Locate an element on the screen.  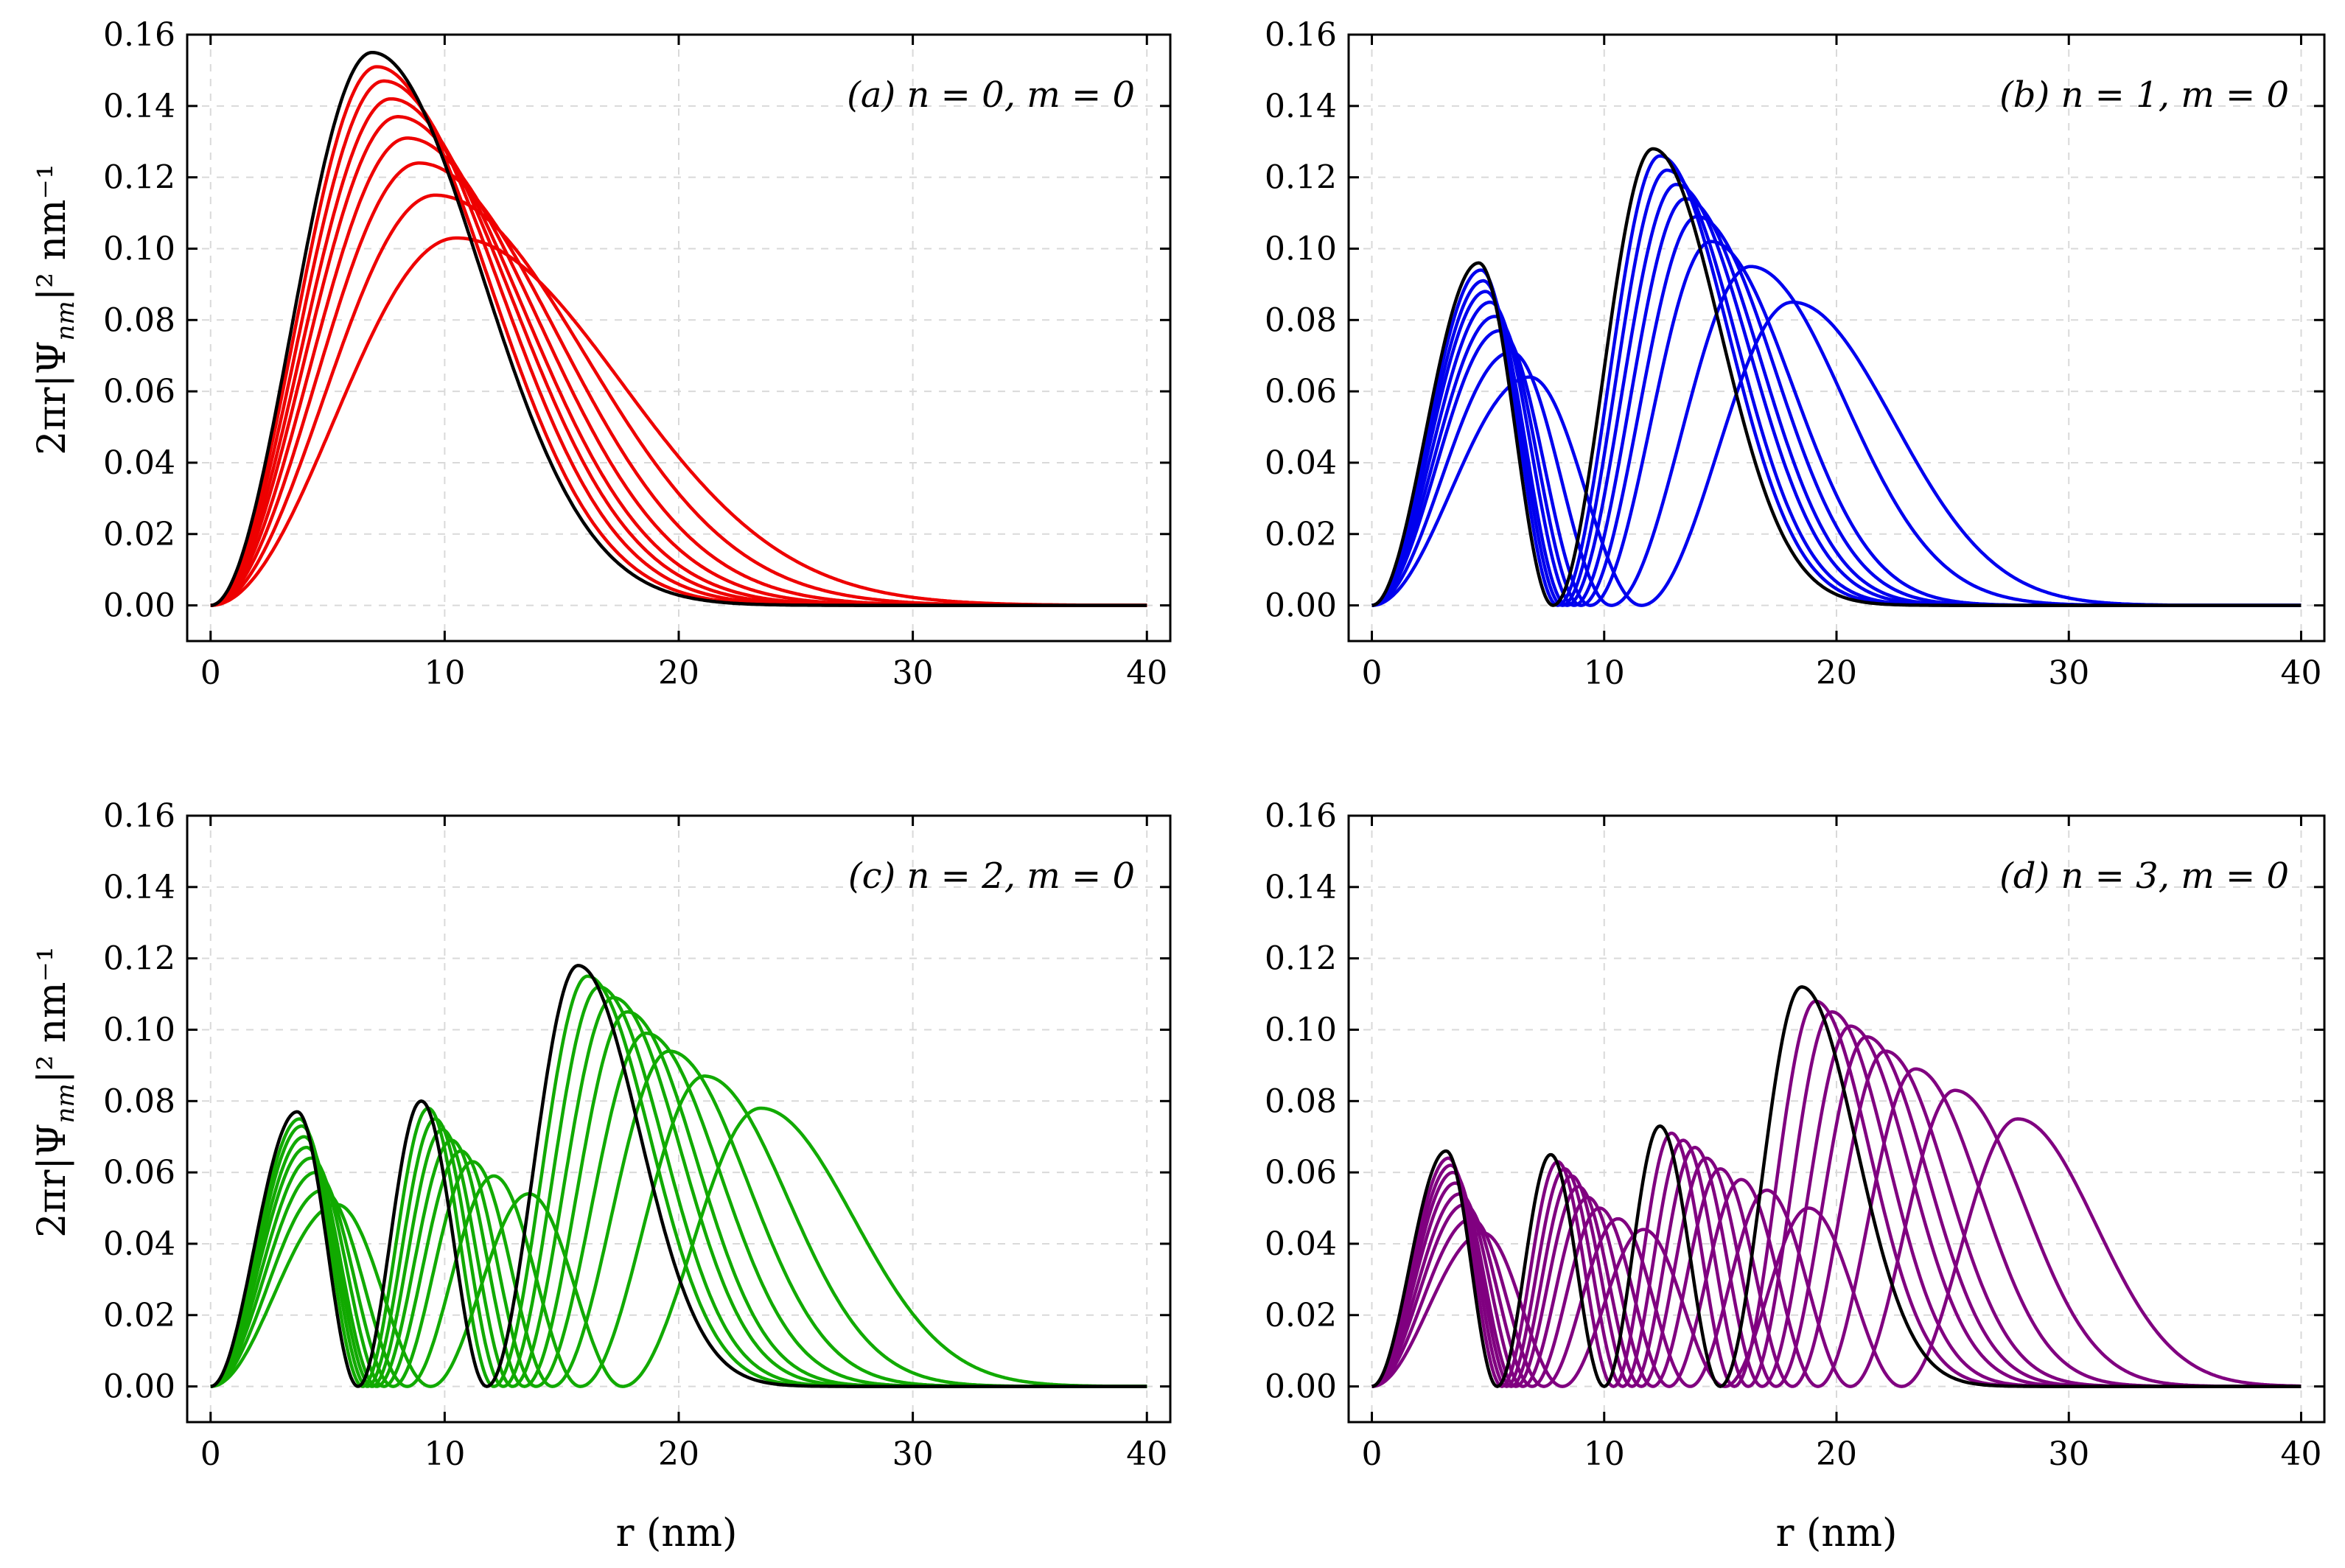
series-line-s7 is located at coordinates (1836, 1238).